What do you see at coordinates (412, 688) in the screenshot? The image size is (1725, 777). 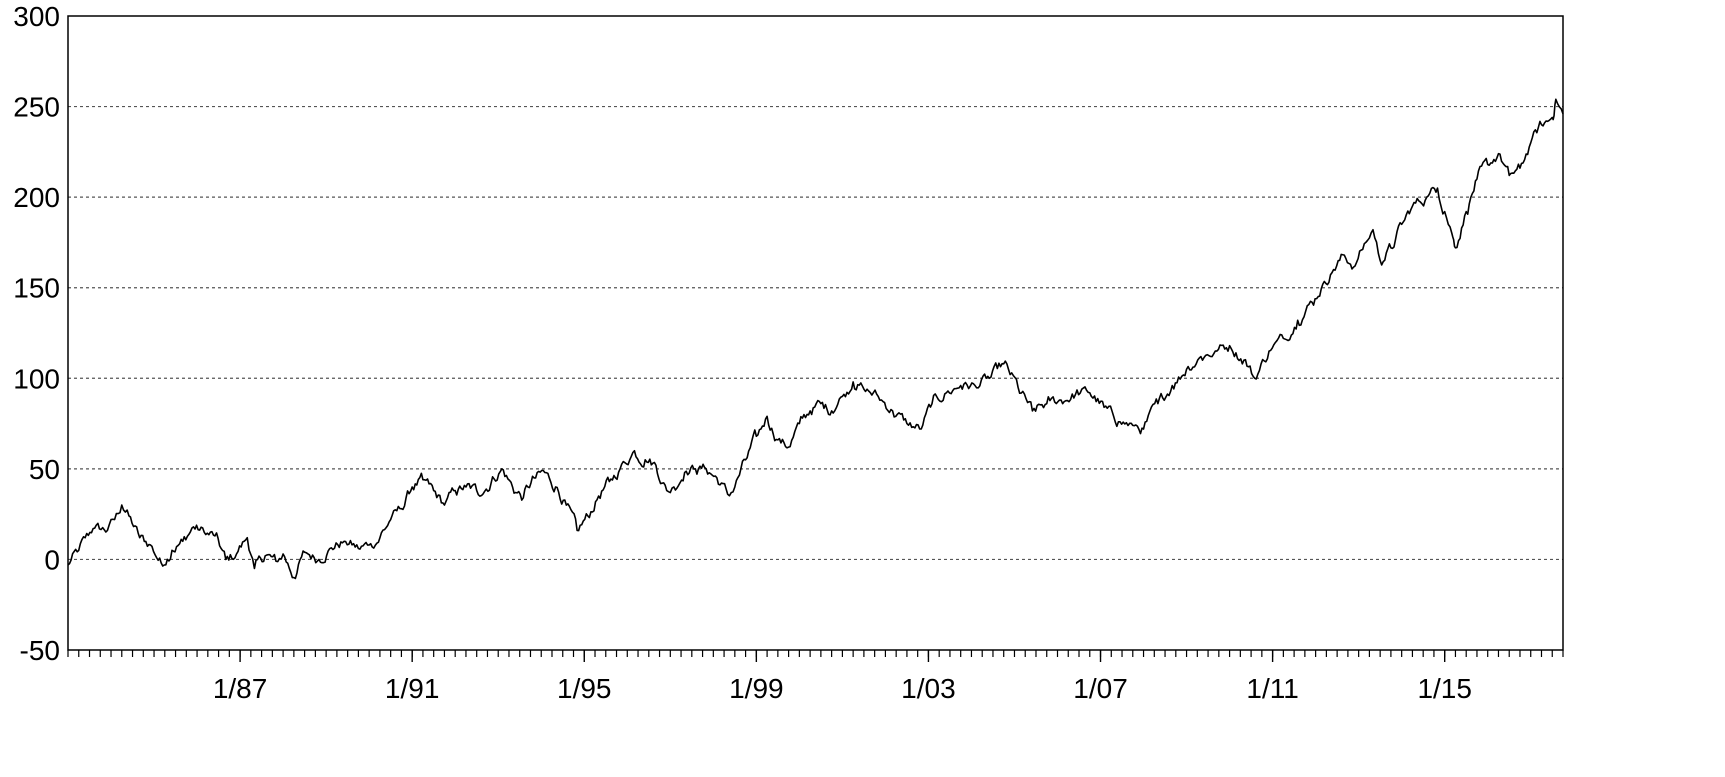 I see `x-tick-label: 1/91` at bounding box center [412, 688].